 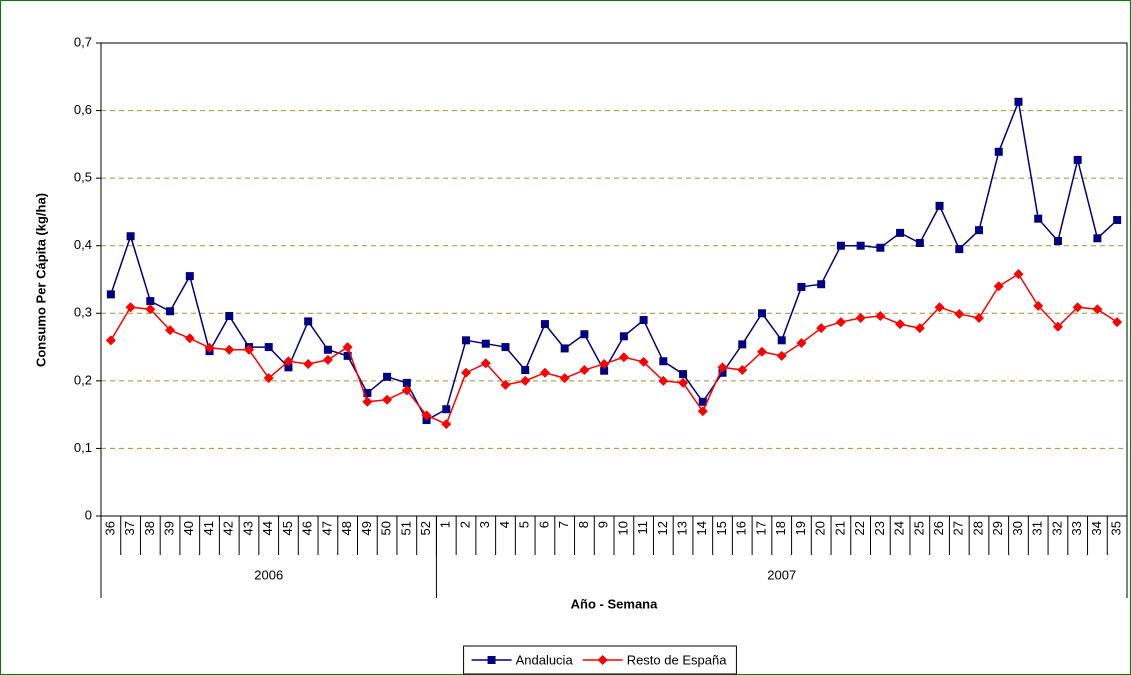 What do you see at coordinates (859, 528) in the screenshot?
I see `x-tick-label: 22` at bounding box center [859, 528].